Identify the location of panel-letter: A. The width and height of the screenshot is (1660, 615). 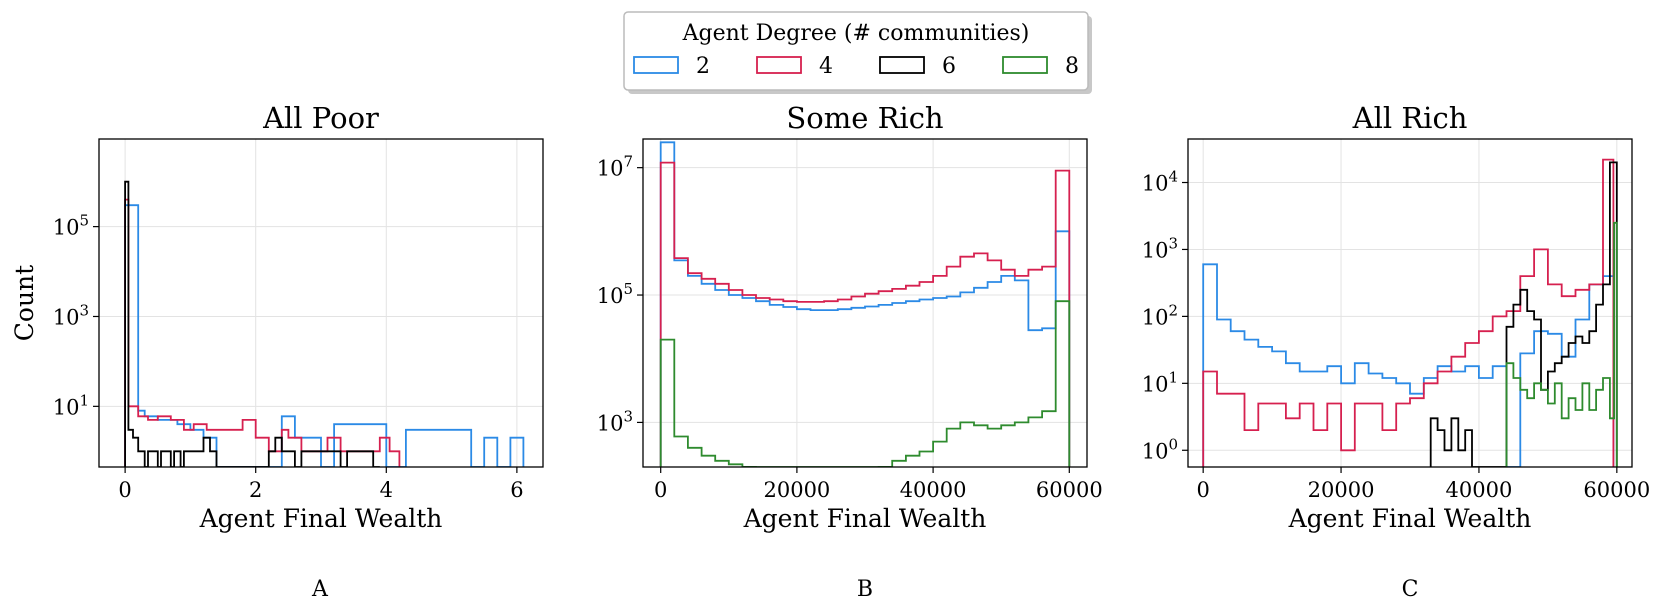
(320, 589).